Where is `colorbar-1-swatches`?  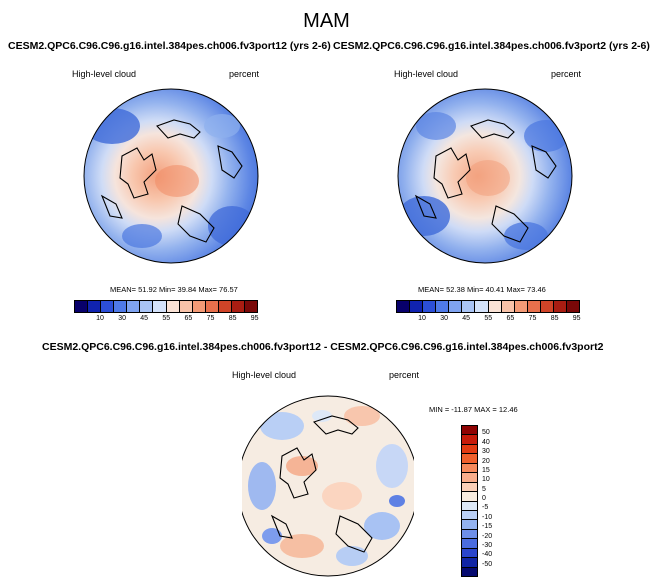
colorbar-1-swatches is located at coordinates (166, 306).